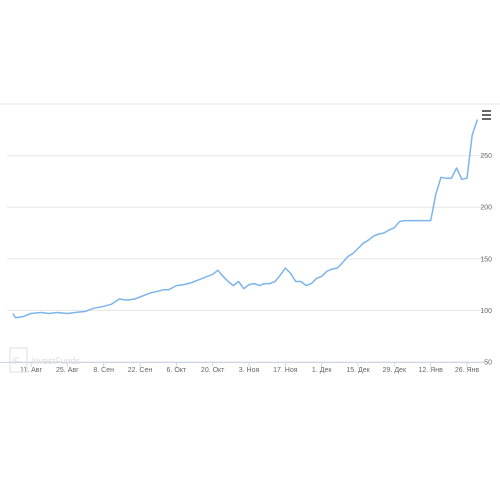 The image size is (500, 500). I want to click on y-tick-label: 50, so click(488, 363).